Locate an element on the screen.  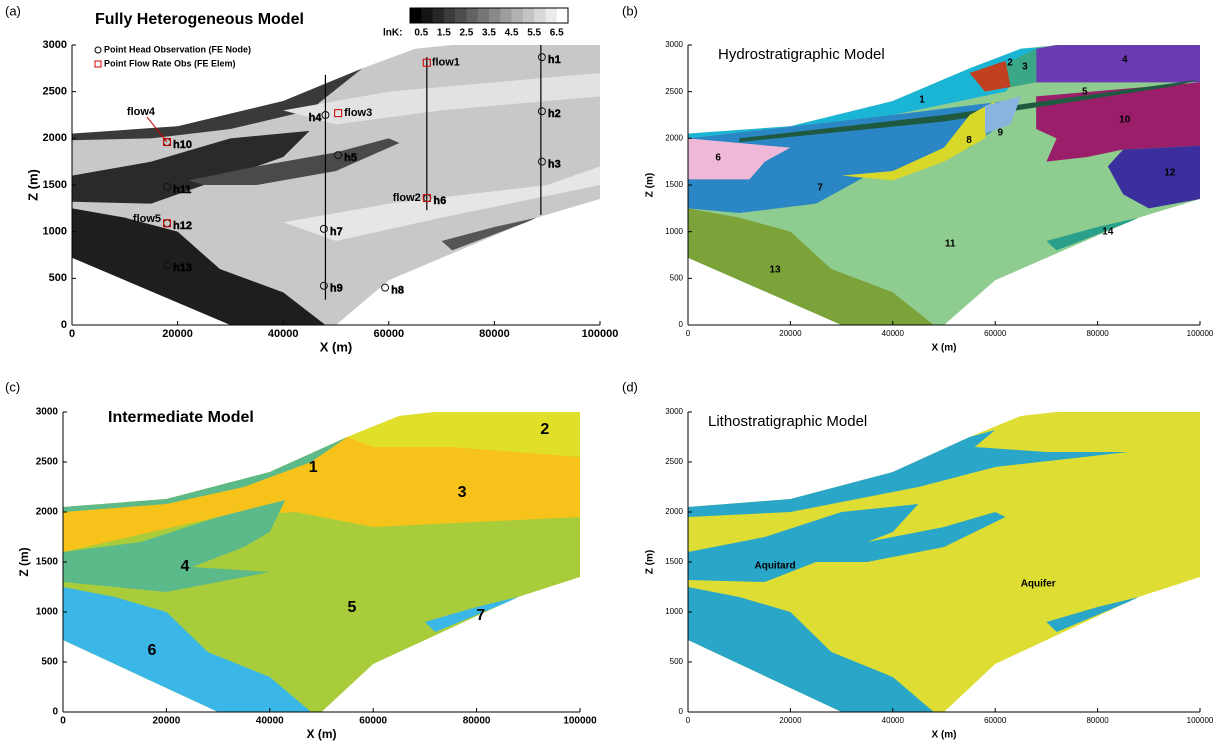
zone-label: Aquitard is located at coordinates (774, 566).